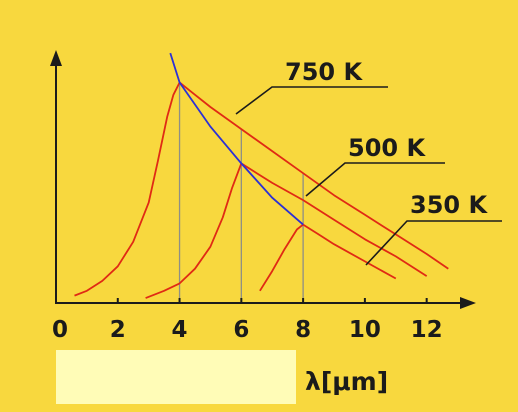  I want to click on peak-locus-line, so click(236, 139).